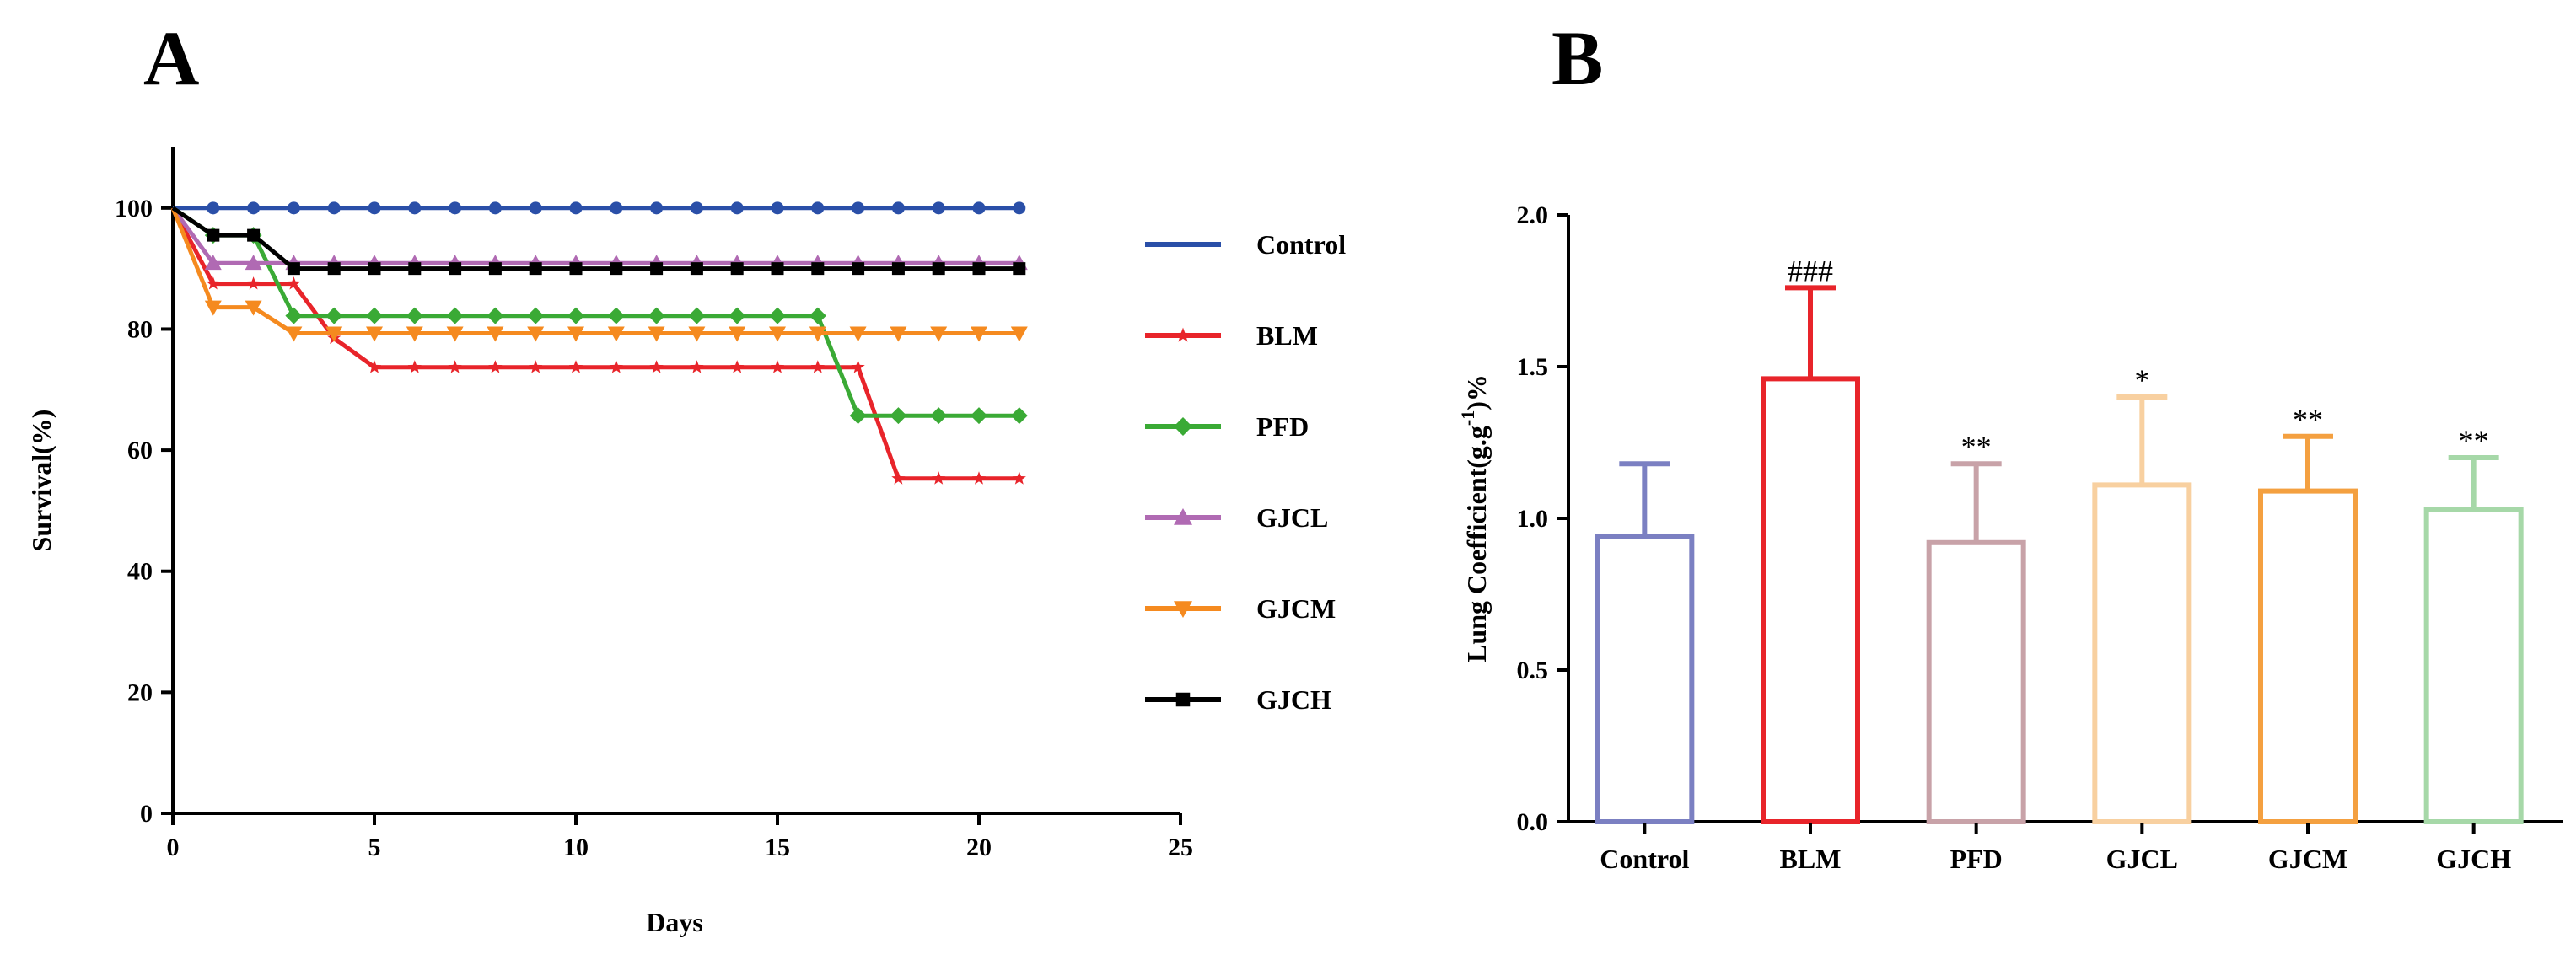 Image resolution: width=2576 pixels, height=960 pixels. Describe the element at coordinates (1287, 336) in the screenshot. I see `legend-label: BLM` at that location.